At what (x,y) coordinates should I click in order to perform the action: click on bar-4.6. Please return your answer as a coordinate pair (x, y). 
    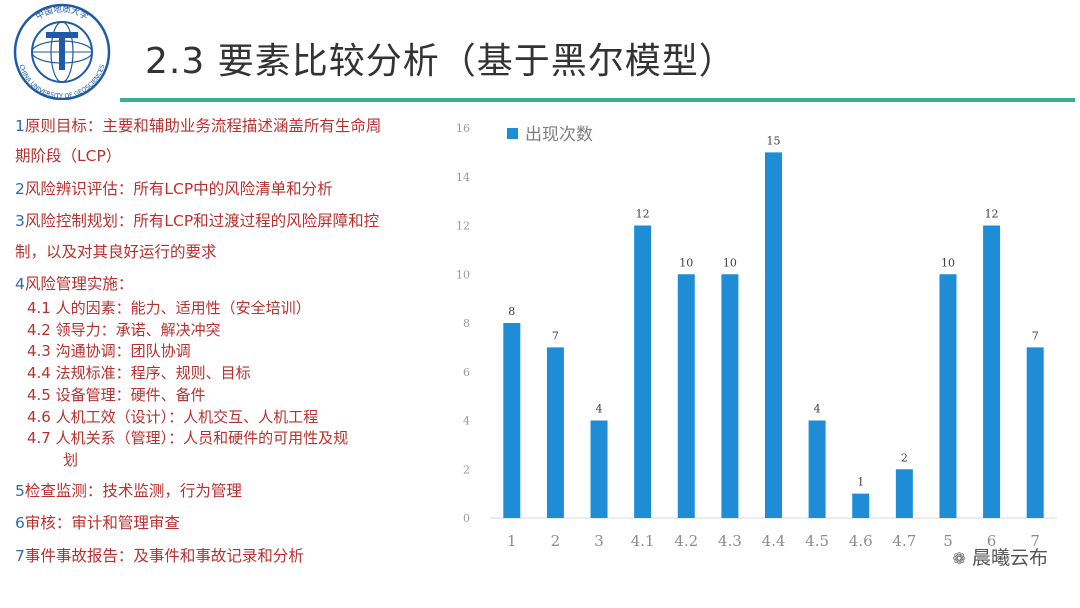
    Looking at the image, I should click on (861, 505).